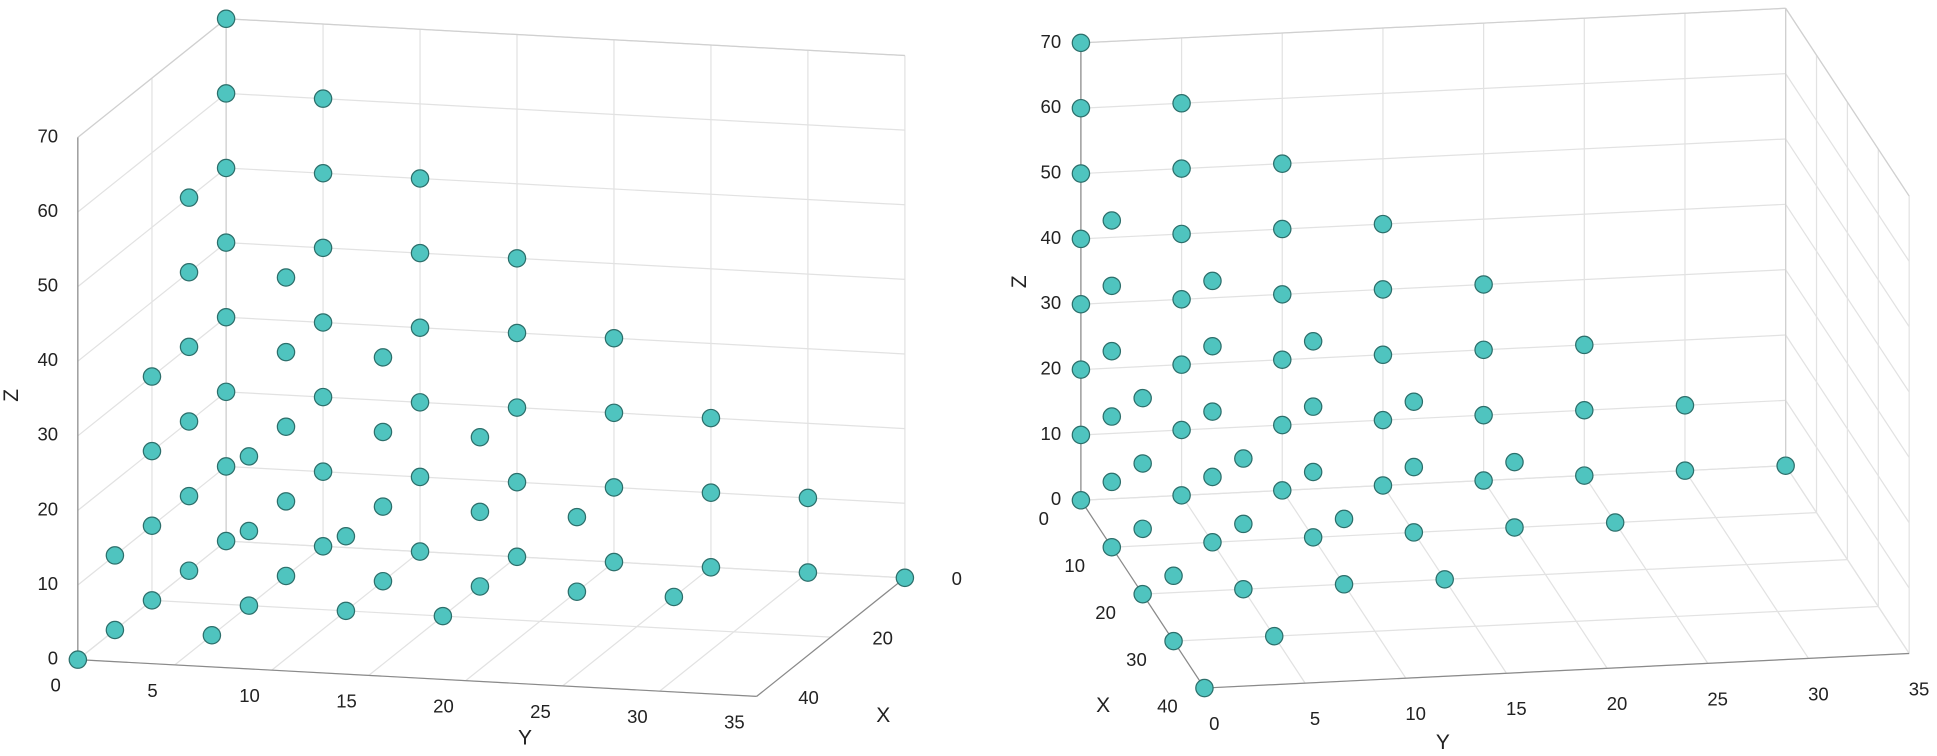 The width and height of the screenshot is (1937, 756). What do you see at coordinates (1818, 693) in the screenshot?
I see `y-tick-label: 30` at bounding box center [1818, 693].